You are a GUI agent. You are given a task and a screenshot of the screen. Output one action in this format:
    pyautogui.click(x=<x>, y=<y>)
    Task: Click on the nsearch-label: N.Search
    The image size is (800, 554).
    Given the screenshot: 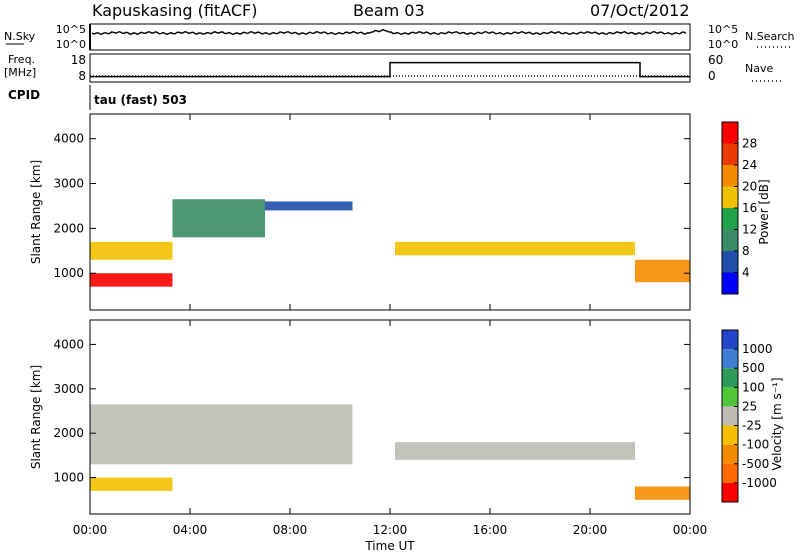 What is the action you would take?
    pyautogui.click(x=770, y=36)
    